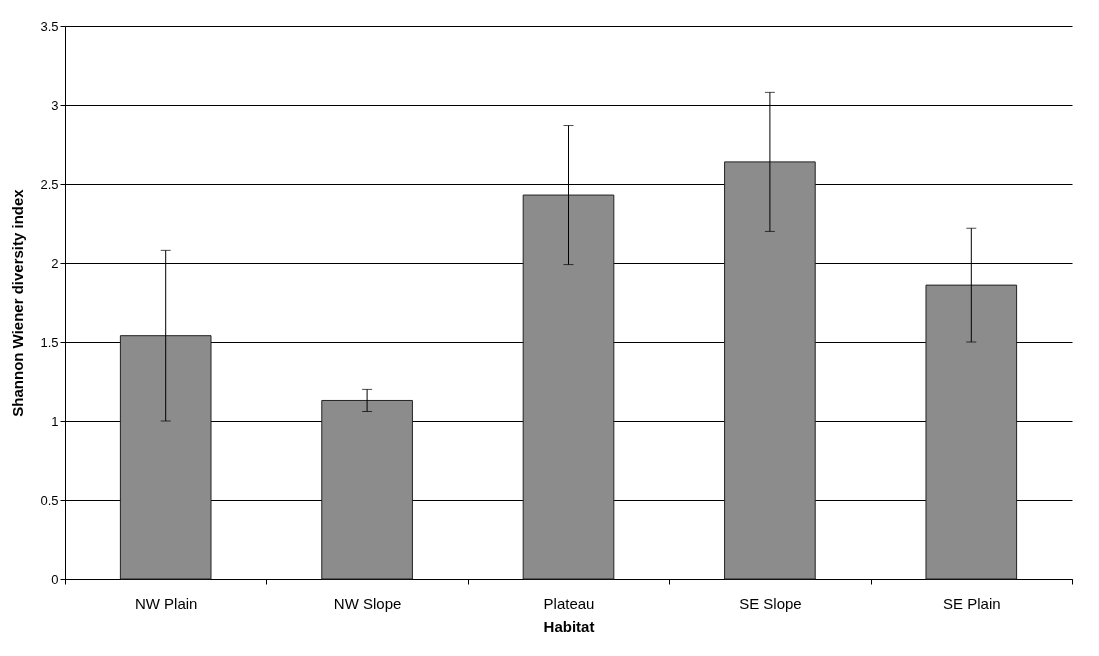 The image size is (1099, 656). What do you see at coordinates (972, 603) in the screenshot?
I see `x-tick-label: SE Plain` at bounding box center [972, 603].